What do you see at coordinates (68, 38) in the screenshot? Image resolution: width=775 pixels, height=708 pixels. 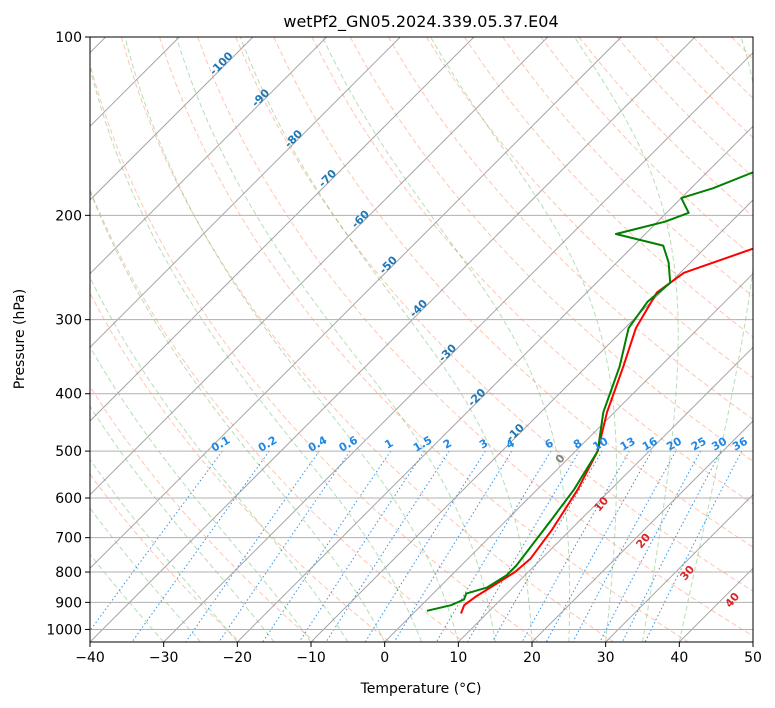 I see `y-tick-label: 100` at bounding box center [68, 38].